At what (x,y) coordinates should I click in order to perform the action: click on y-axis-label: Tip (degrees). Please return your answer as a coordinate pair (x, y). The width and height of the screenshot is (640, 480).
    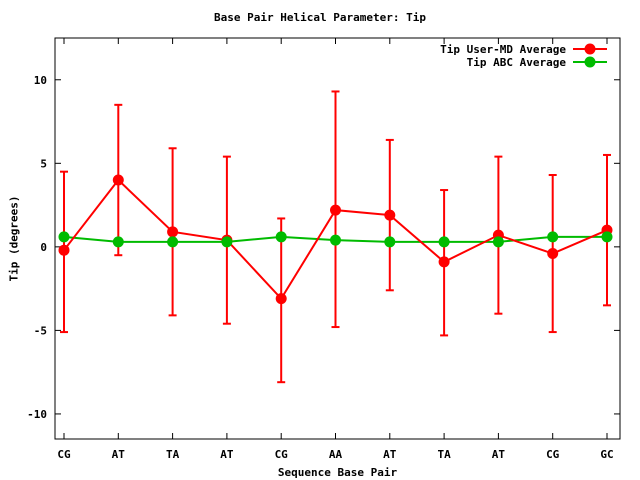
    Looking at the image, I should click on (14, 238).